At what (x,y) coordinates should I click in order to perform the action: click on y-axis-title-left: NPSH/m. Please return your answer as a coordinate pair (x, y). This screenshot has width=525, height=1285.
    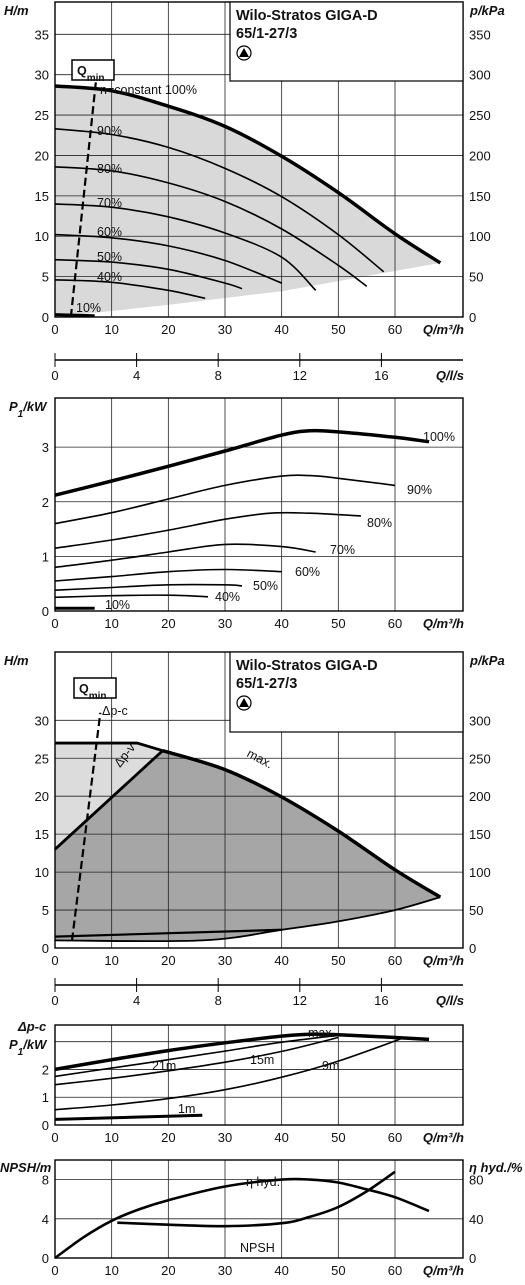
    Looking at the image, I should click on (26, 1167).